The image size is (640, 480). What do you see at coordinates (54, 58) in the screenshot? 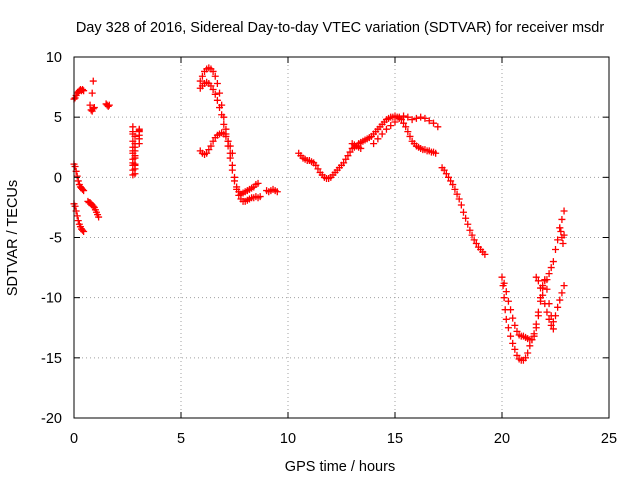
I see `y-tick-label: 10` at bounding box center [54, 58].